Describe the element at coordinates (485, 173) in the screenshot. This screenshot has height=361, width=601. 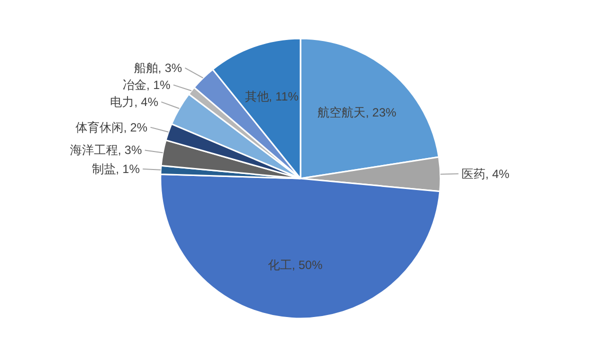
I see `slice-label: 医药, 4%` at that location.